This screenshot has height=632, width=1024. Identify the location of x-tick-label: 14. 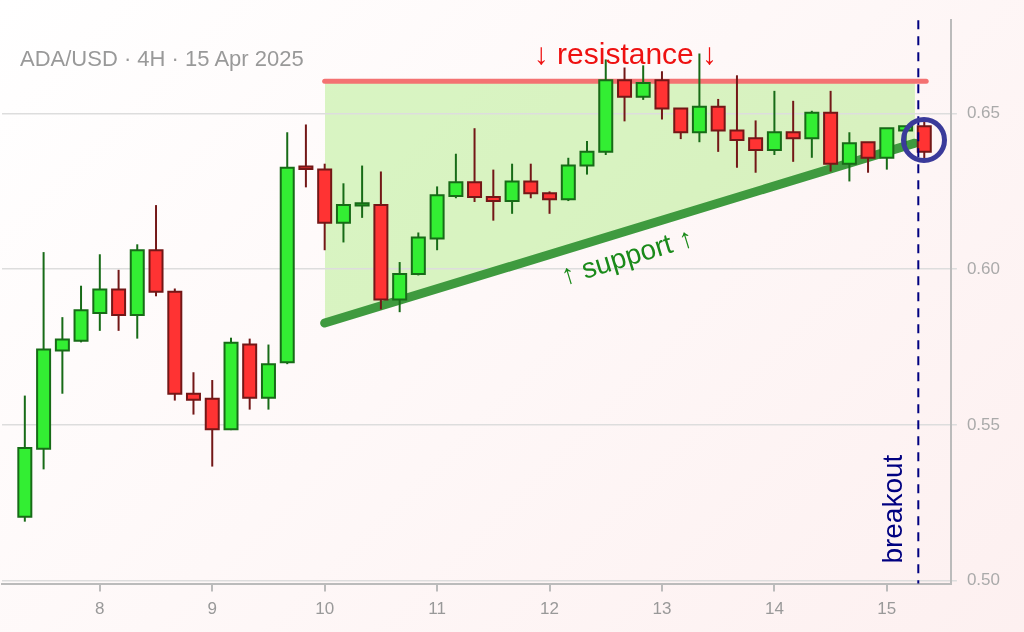
(774, 609).